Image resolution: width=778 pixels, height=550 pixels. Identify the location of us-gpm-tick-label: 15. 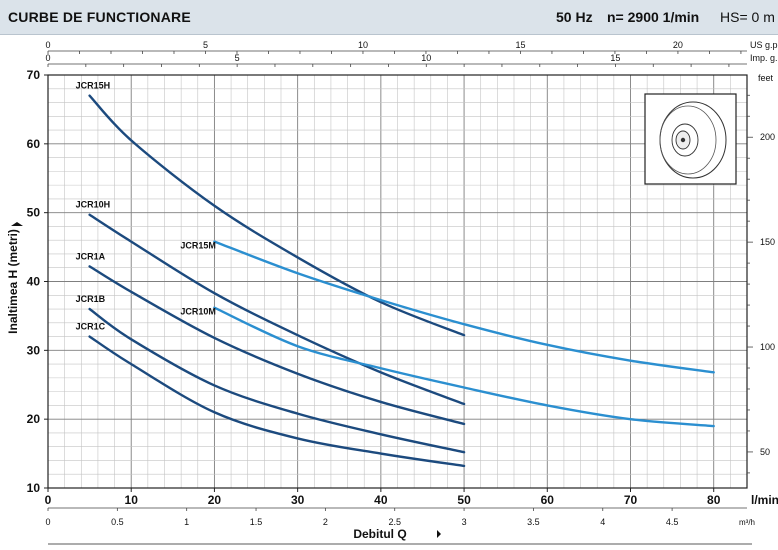
(520, 45).